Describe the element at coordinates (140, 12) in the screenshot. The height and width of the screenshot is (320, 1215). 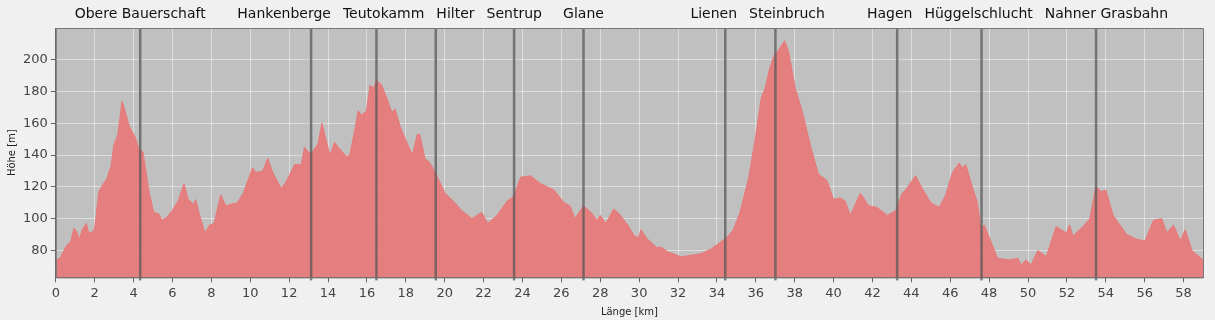
I see `ref-line-label: Obere Bauerschaft` at that location.